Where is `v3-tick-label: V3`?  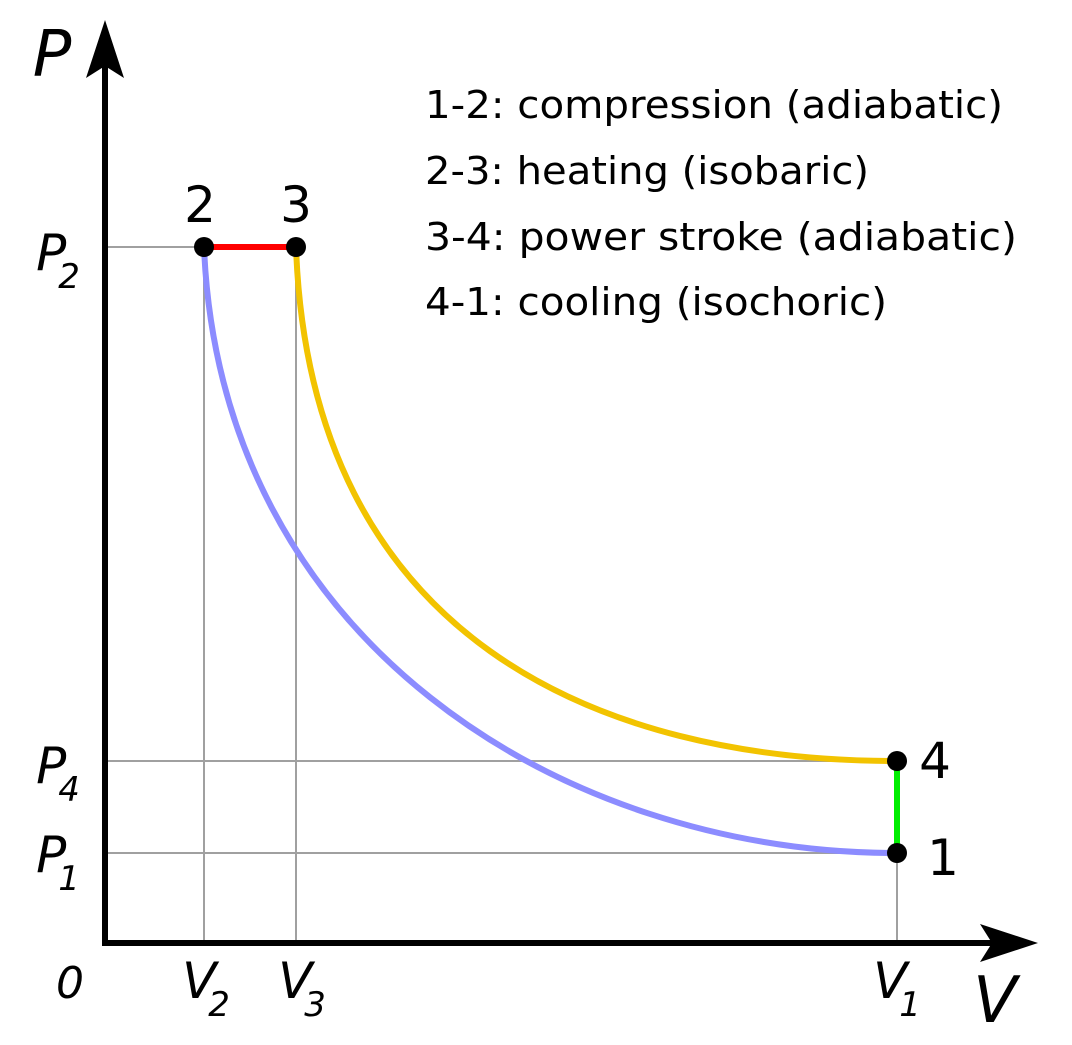
v3-tick-label: V3 is located at coordinates (302, 988).